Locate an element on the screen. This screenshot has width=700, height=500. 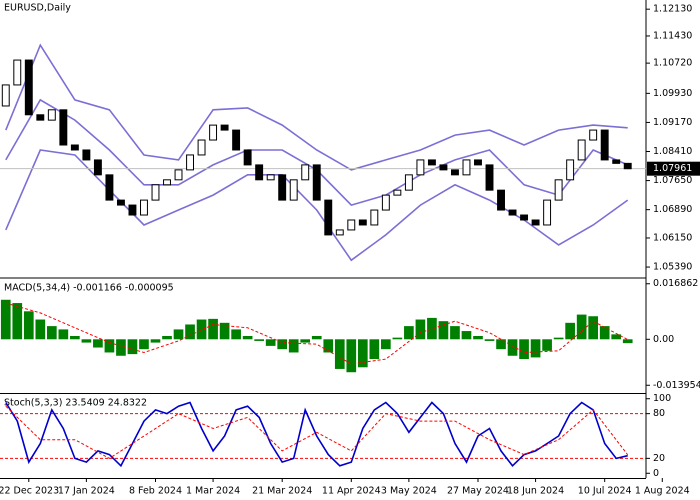
x-tick-label: 22 Dec 2023 is located at coordinates (29, 491).